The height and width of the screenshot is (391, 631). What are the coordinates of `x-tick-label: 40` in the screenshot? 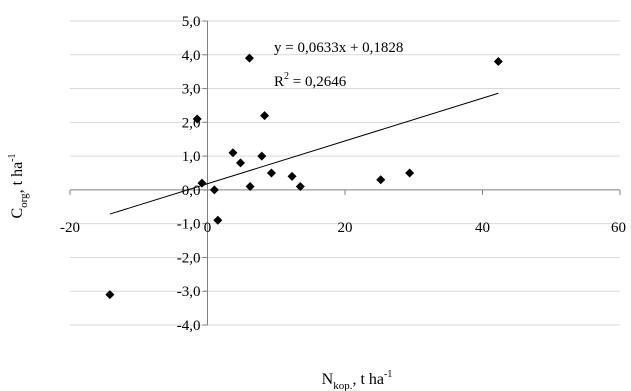 It's located at (482, 228).